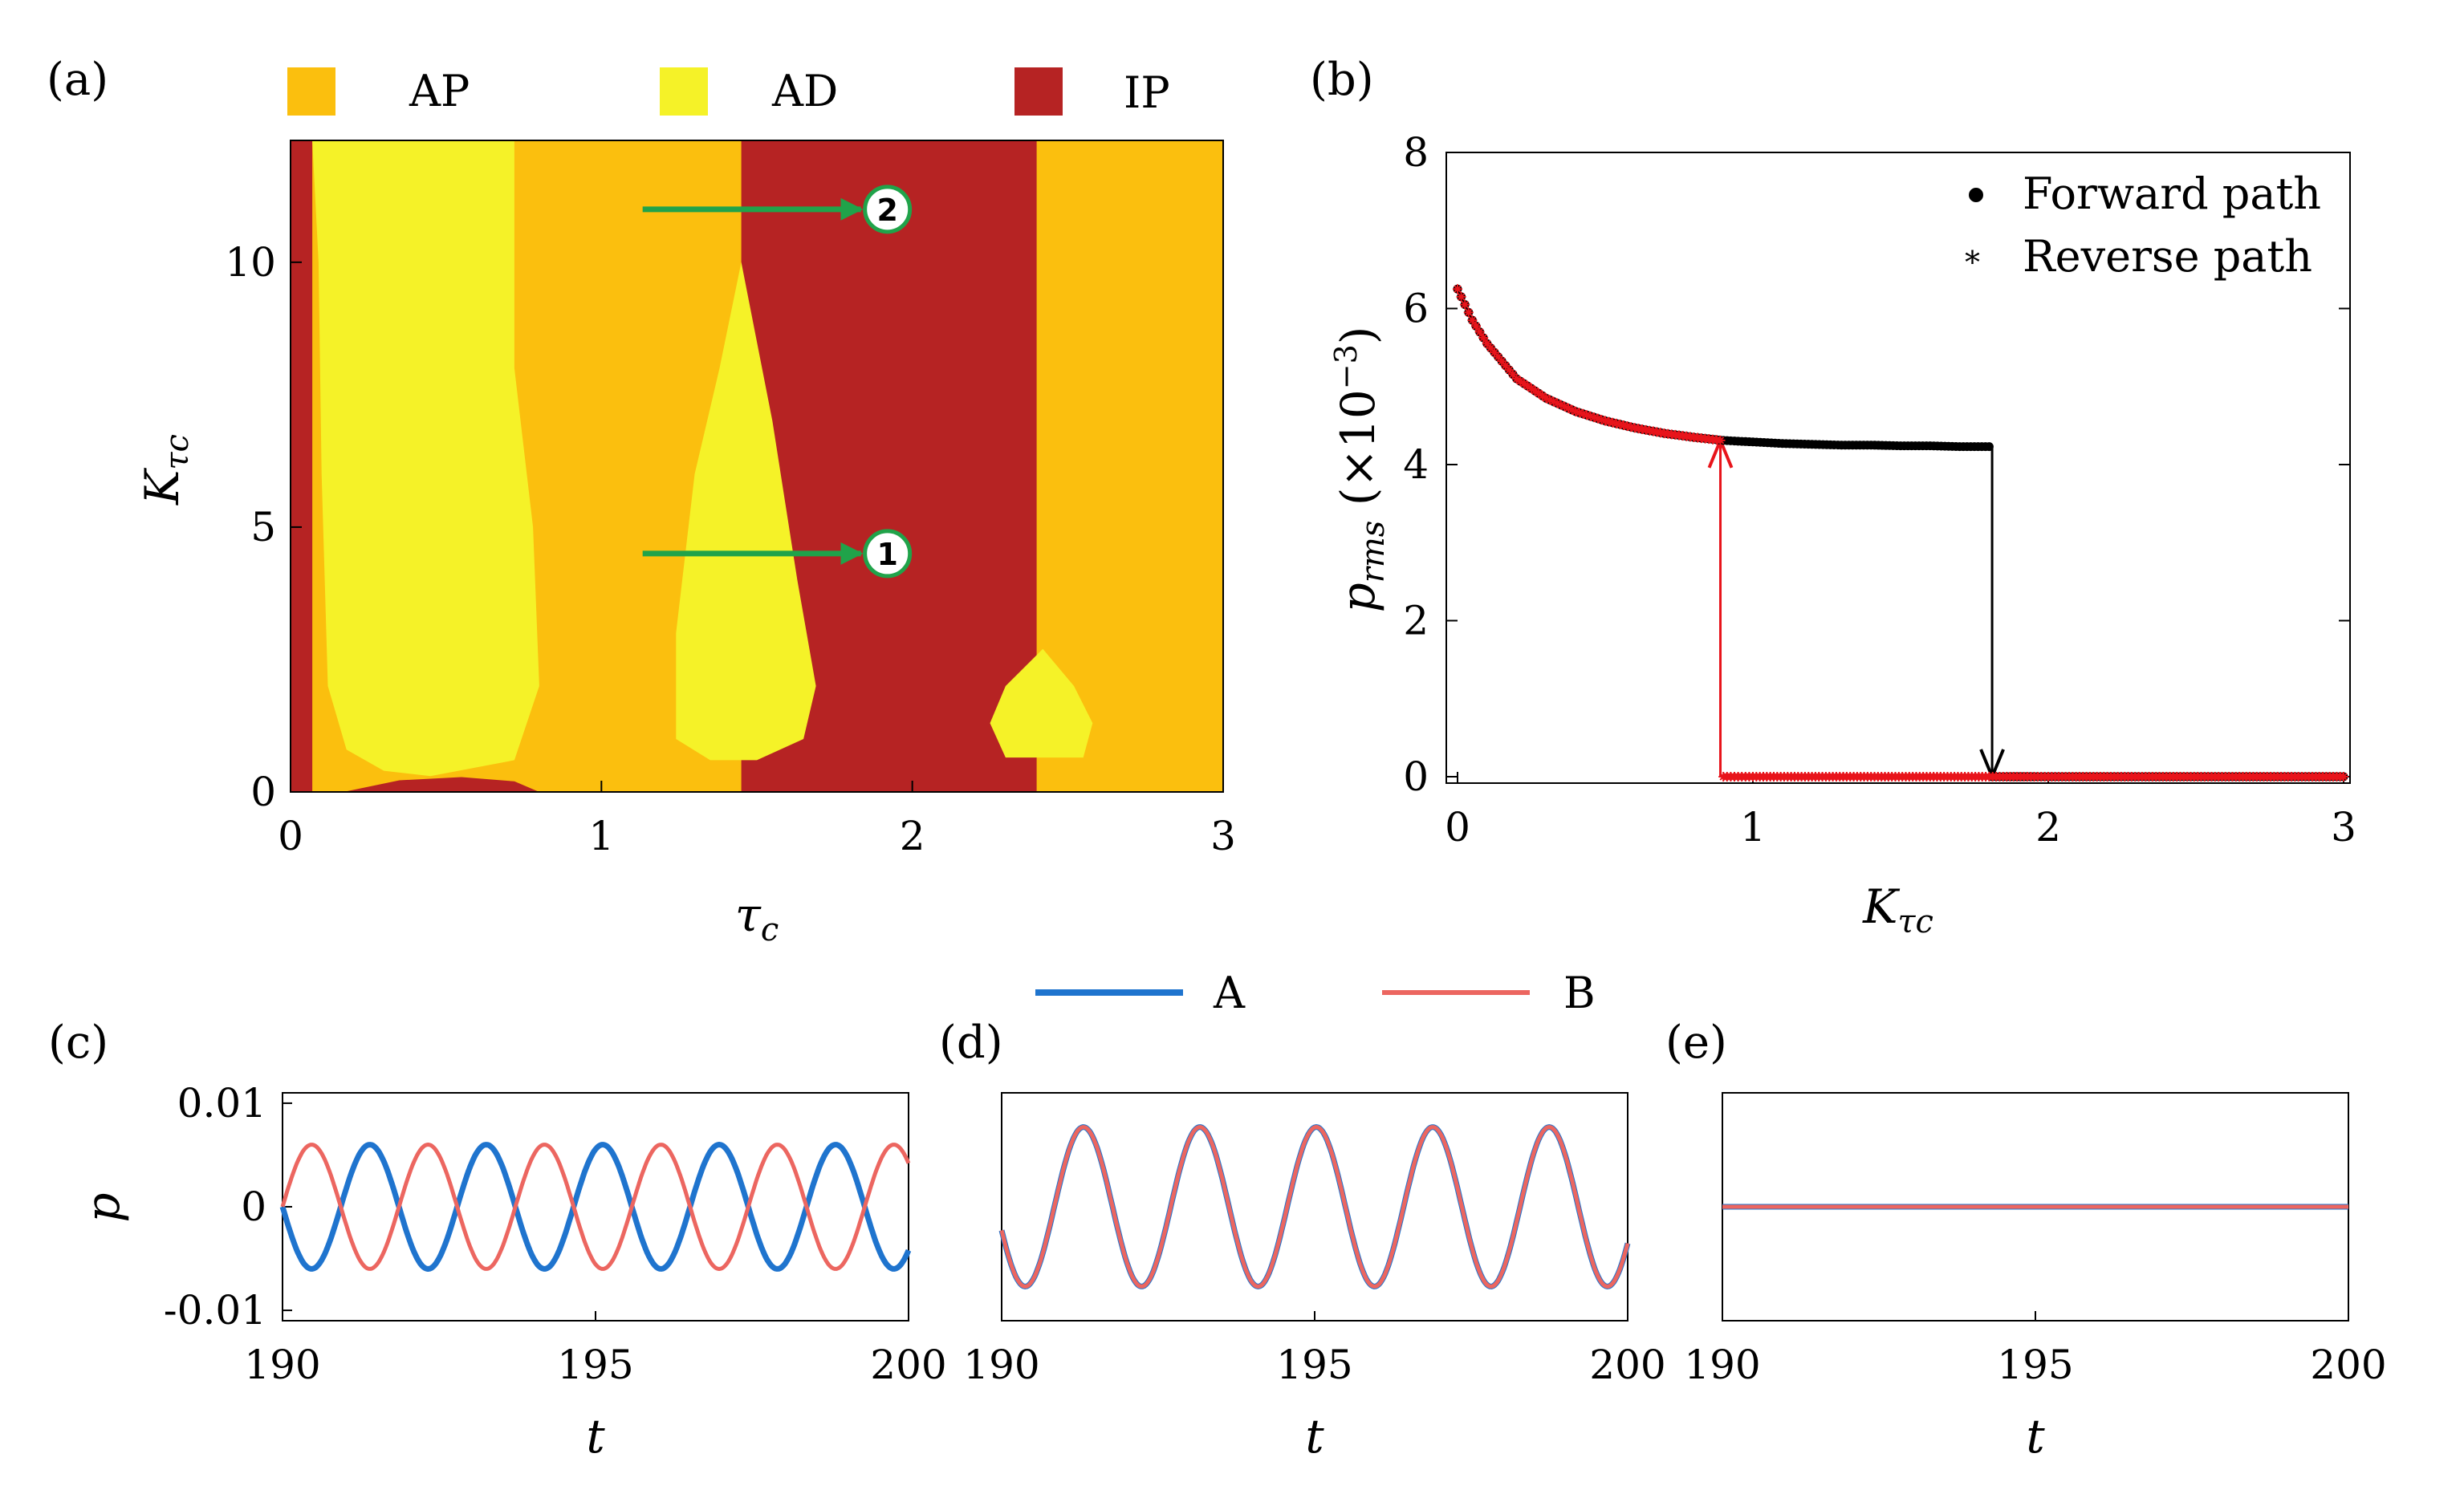  I want to click on series-line-b, so click(595, 1207).